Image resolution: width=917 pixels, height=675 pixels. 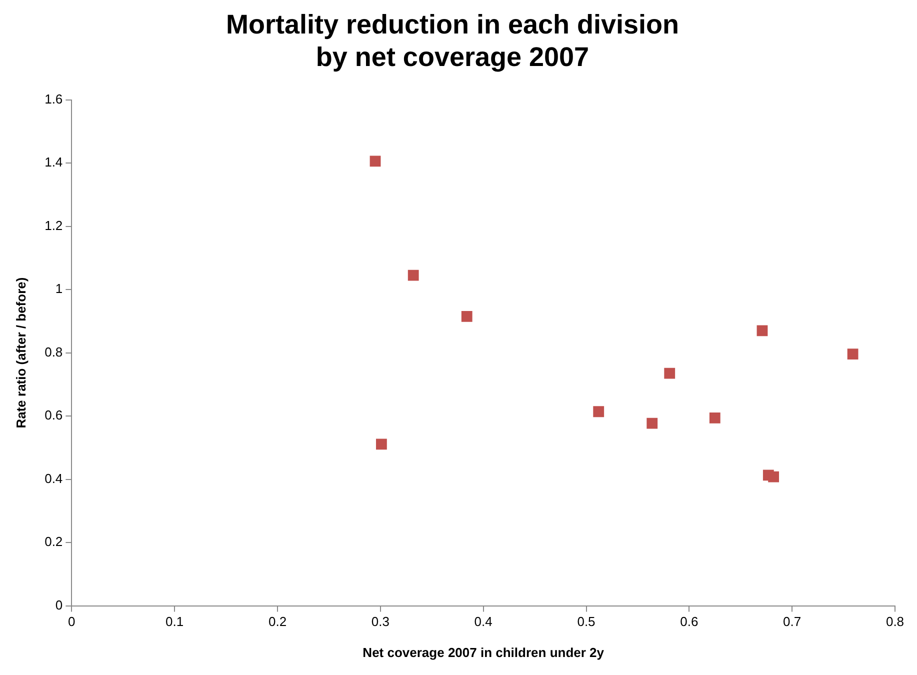 What do you see at coordinates (895, 622) in the screenshot?
I see `x-tick-label: 0.8` at bounding box center [895, 622].